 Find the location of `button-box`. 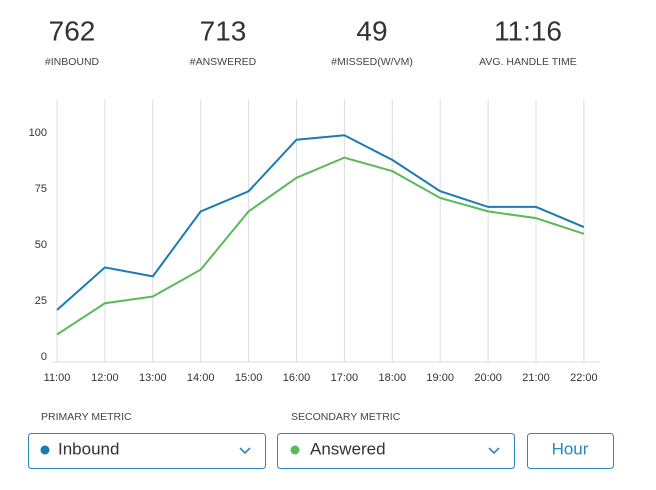

button-box is located at coordinates (570, 451).